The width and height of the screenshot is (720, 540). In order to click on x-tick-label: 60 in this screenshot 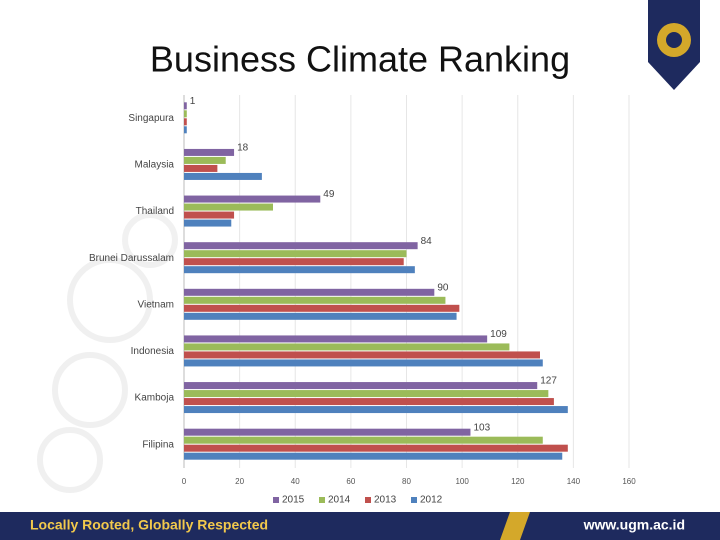, I will do `click(350, 481)`.